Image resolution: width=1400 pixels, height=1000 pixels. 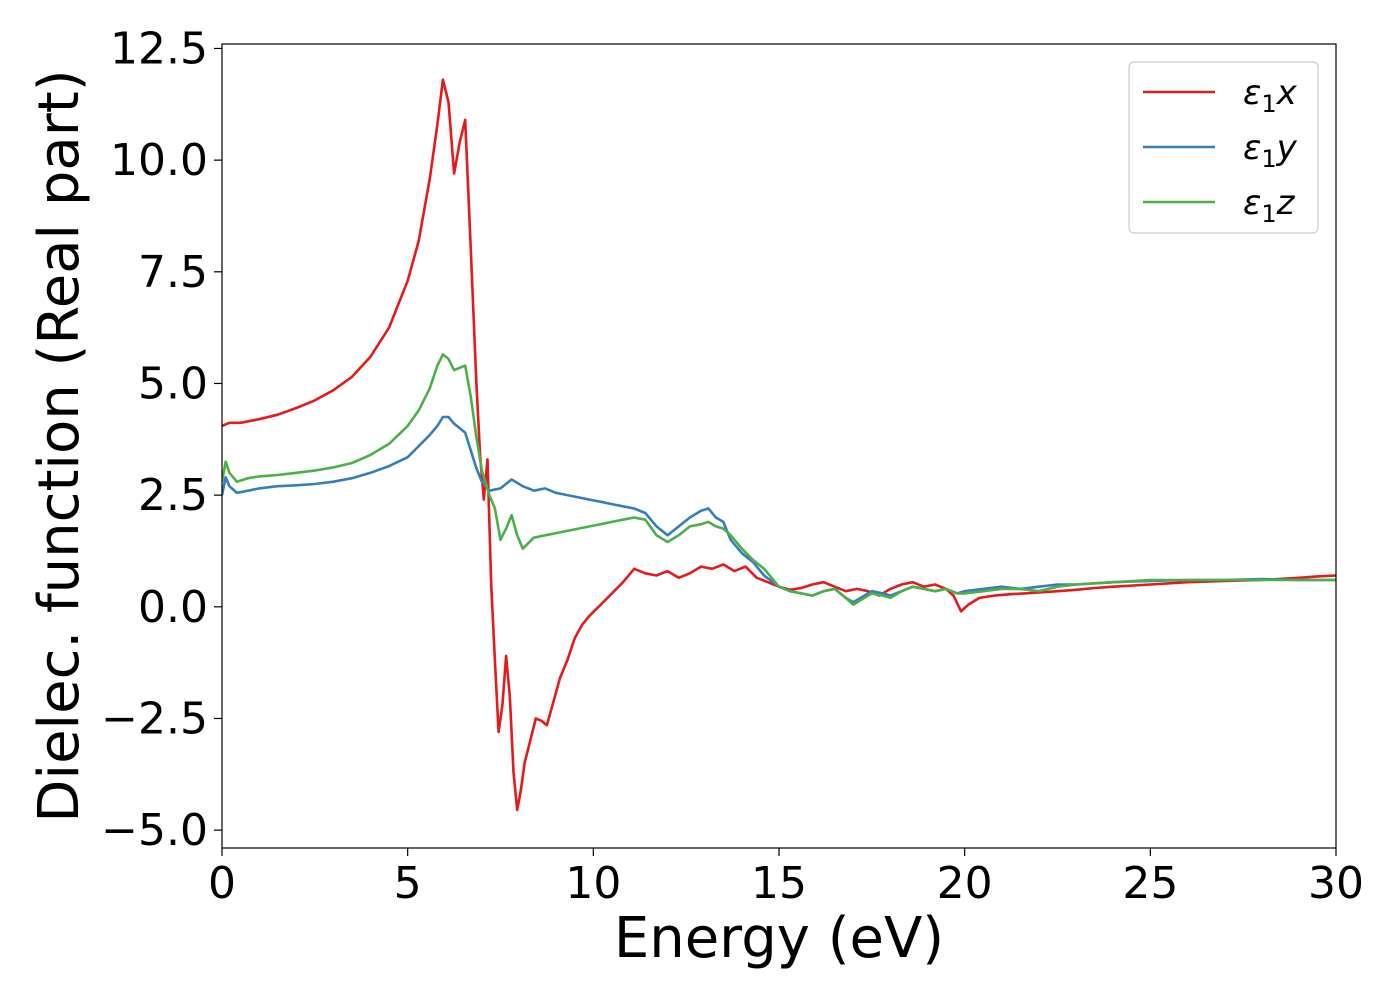 I want to click on x-tick-label: 25, so click(x=1150, y=883).